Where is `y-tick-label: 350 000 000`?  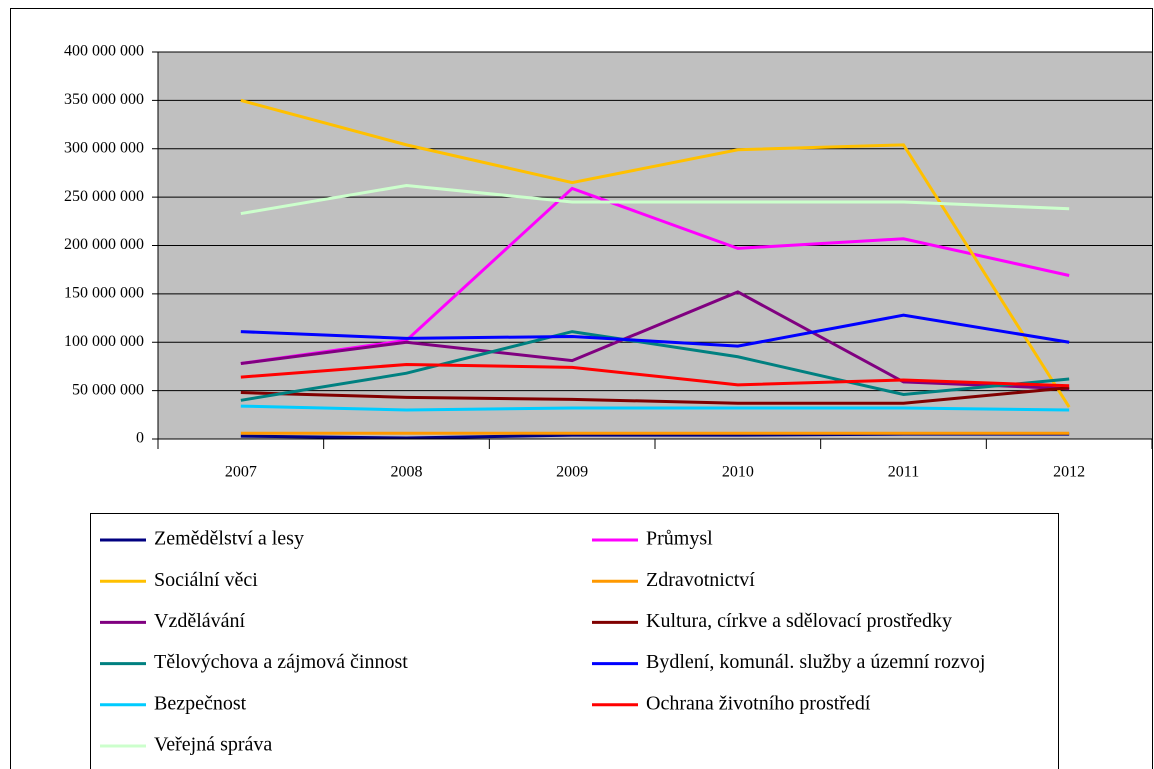
y-tick-label: 350 000 000 is located at coordinates (104, 99).